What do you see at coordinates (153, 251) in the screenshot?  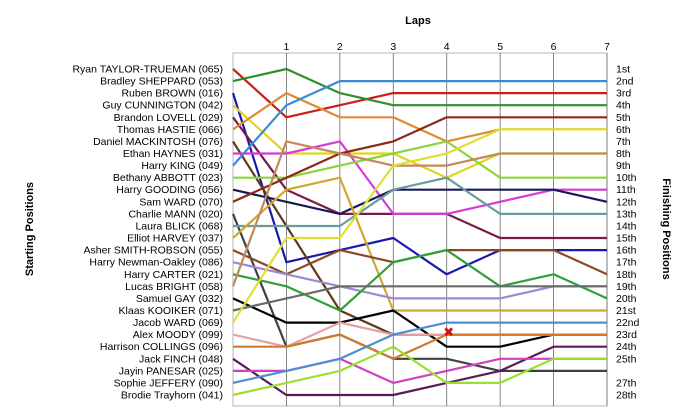 I see `starting-position-label: Asher SMITH-ROBSON (055)` at bounding box center [153, 251].